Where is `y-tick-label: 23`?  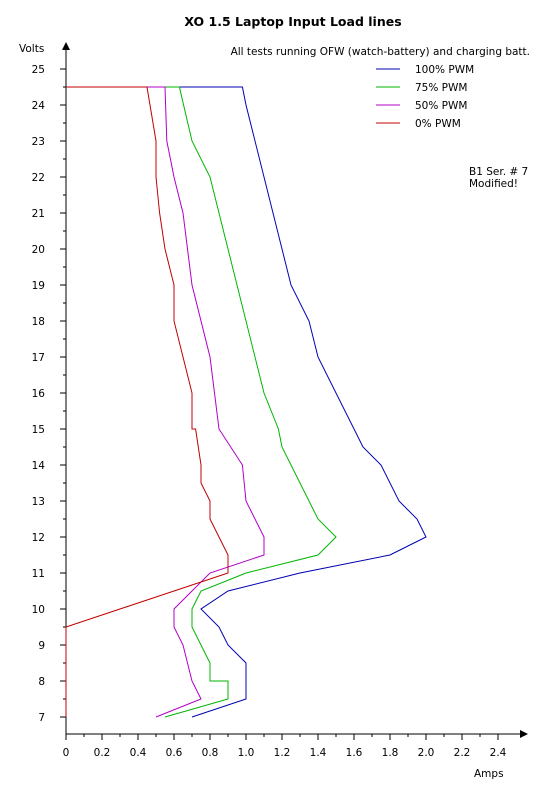
y-tick-label: 23 is located at coordinates (38, 142).